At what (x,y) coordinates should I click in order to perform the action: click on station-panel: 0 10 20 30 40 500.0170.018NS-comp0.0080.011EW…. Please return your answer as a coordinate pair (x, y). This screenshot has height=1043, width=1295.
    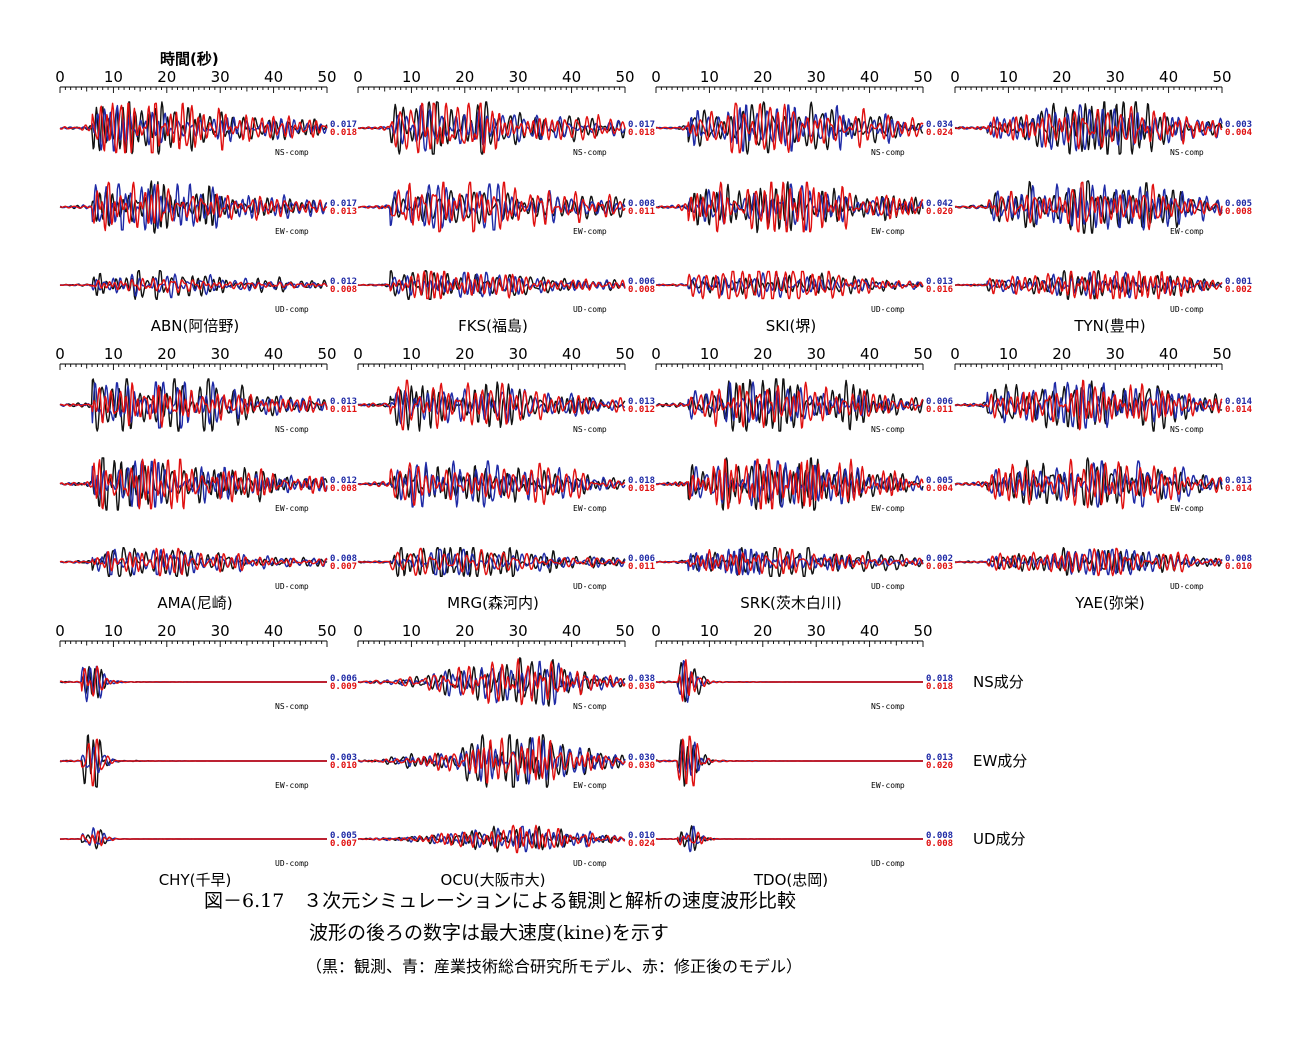
    Looking at the image, I should click on (504, 201).